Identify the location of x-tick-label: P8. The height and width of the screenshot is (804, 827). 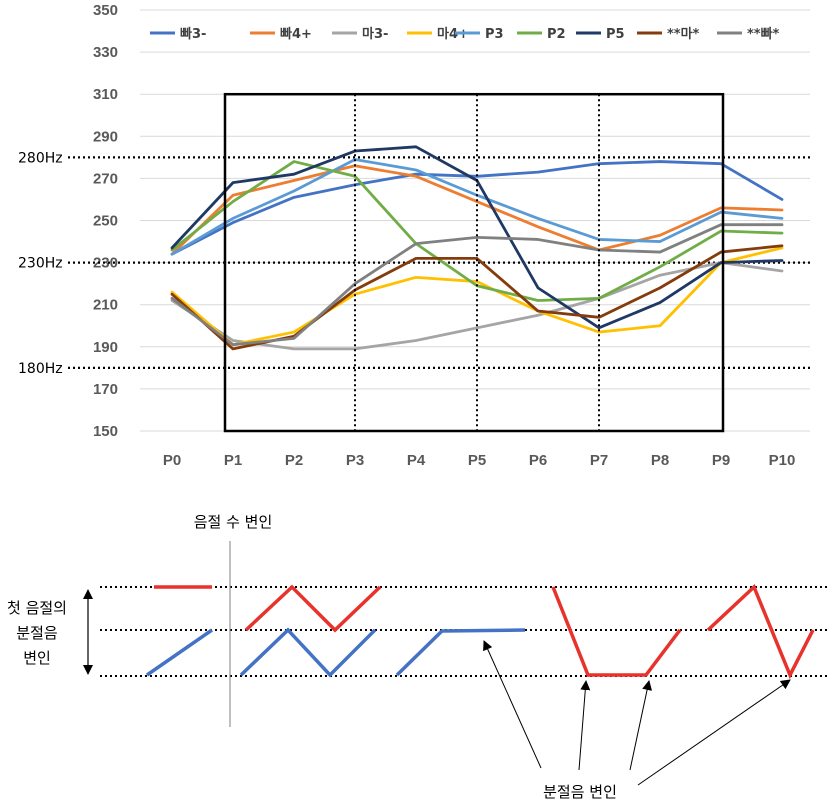
(660, 460).